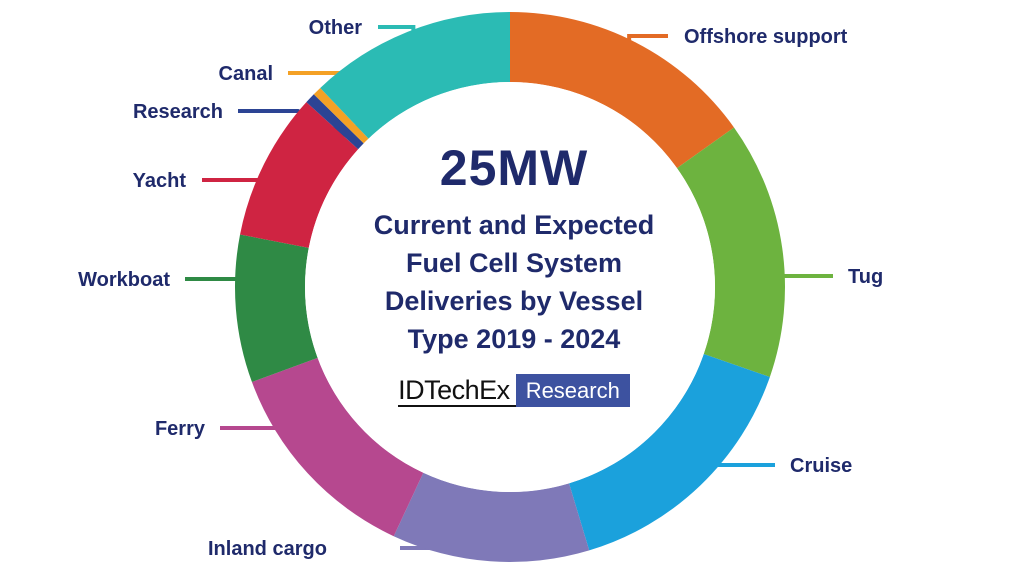  Describe the element at coordinates (669, 452) in the screenshot. I see `slice-cruise` at that location.